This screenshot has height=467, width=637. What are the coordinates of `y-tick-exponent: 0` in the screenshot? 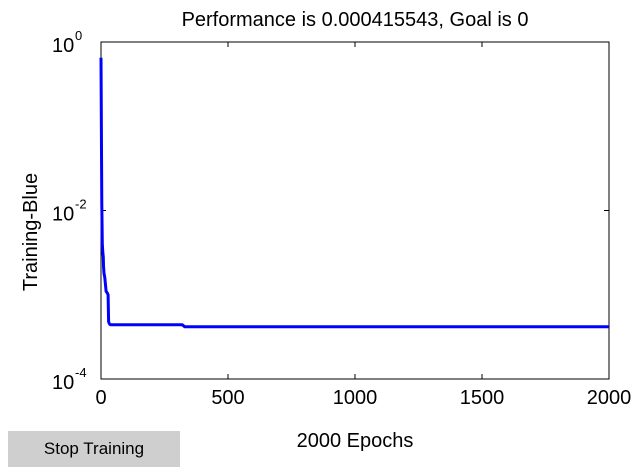 It's located at (78, 35).